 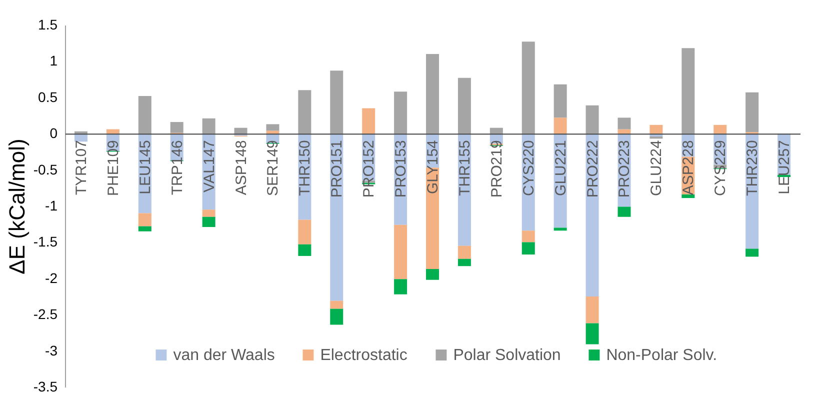 I want to click on y-tick-label: 0.5, so click(x=48, y=96).